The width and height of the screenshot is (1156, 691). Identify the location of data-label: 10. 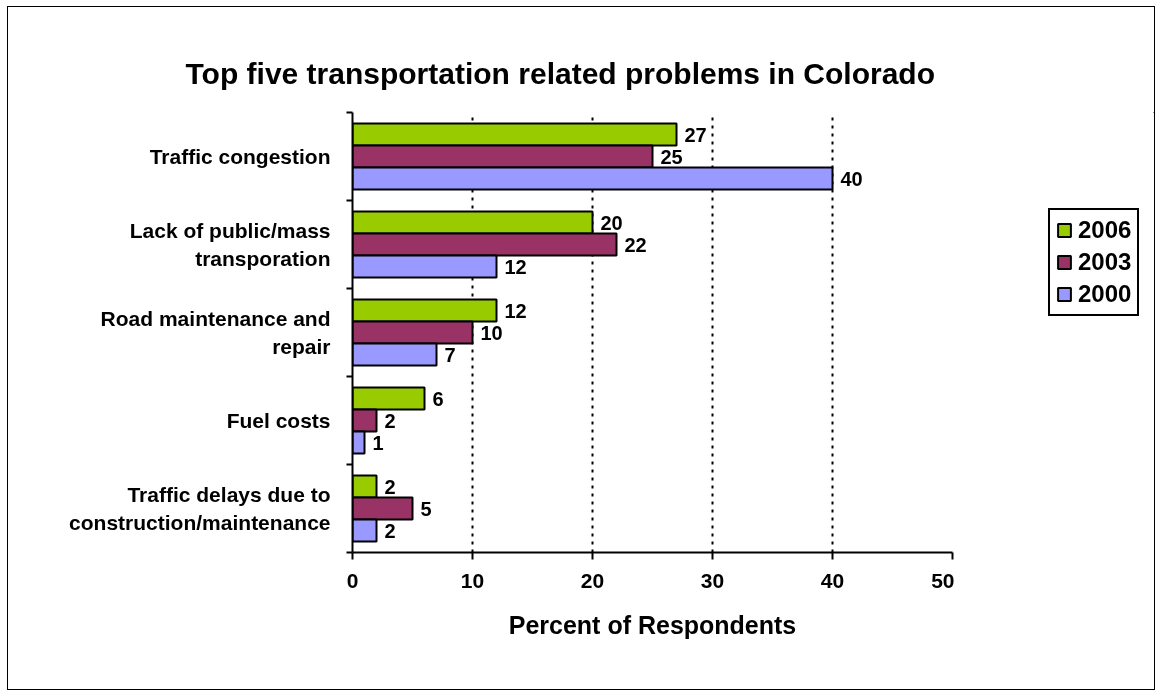
(491, 332).